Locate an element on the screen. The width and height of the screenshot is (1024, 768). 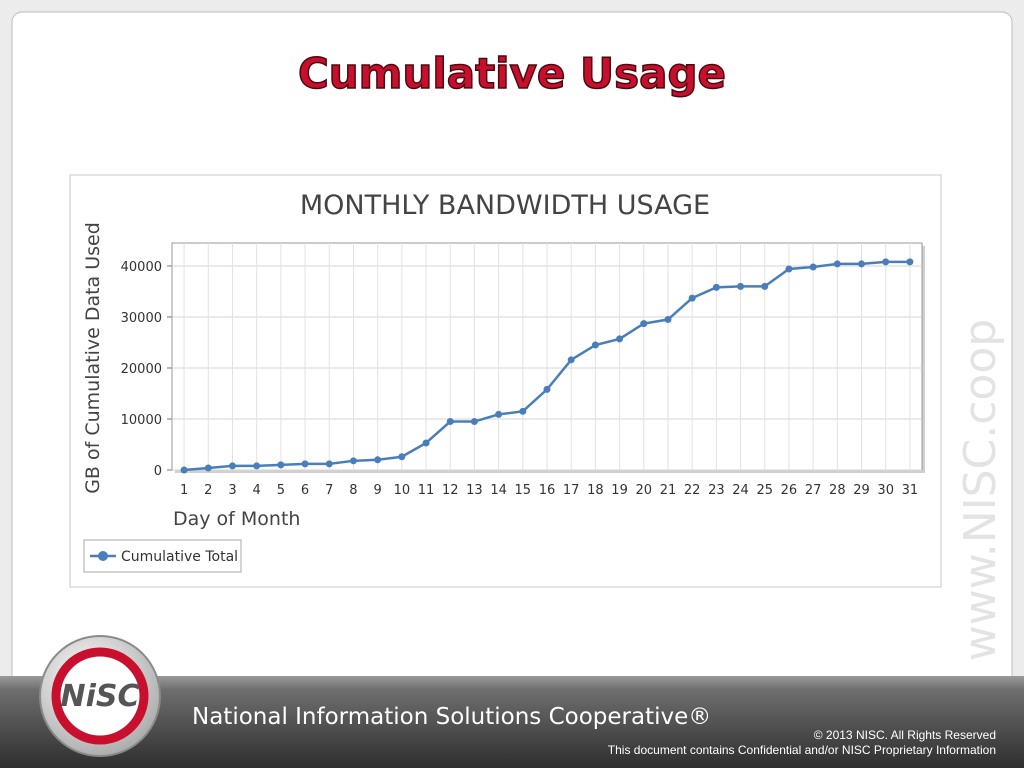
x-tick-label: 29 is located at coordinates (861, 490).